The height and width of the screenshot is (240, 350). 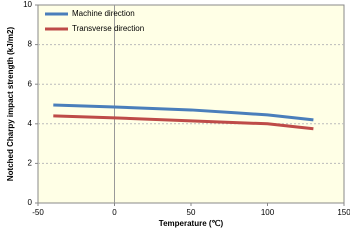 What do you see at coordinates (191, 212) in the screenshot?
I see `x-tick-label: 50` at bounding box center [191, 212].